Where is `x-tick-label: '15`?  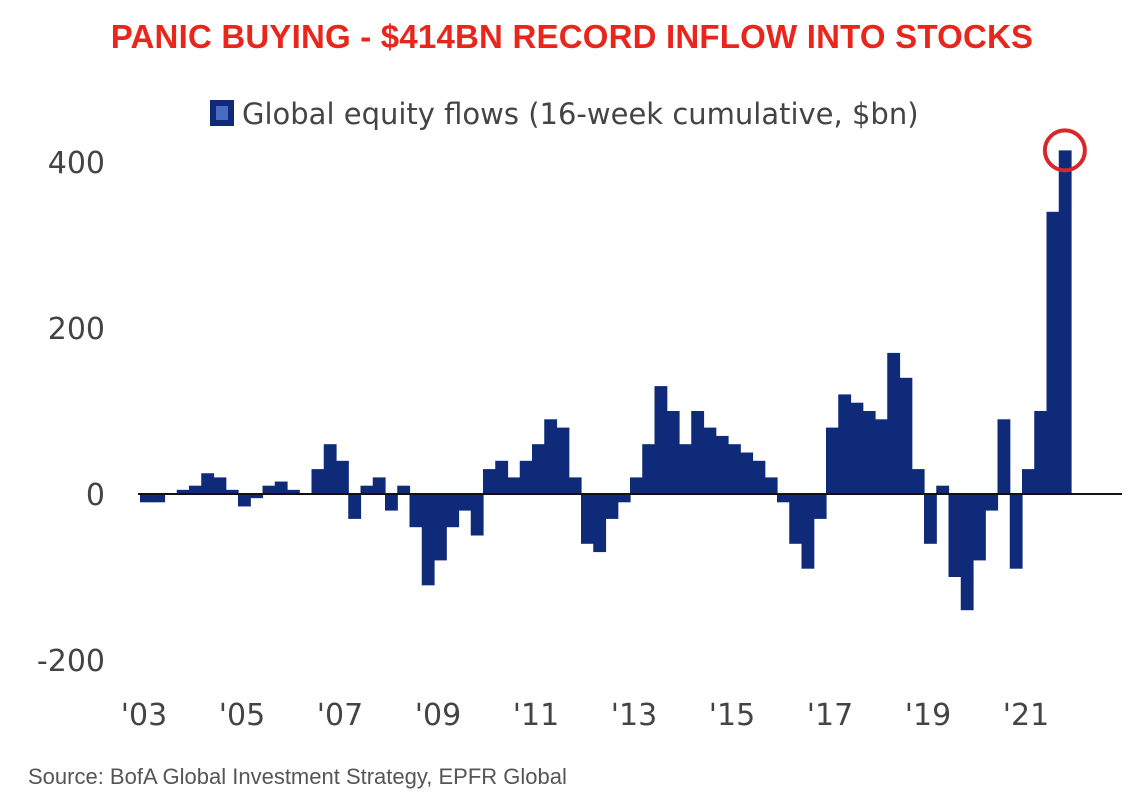 x-tick-label: '15 is located at coordinates (732, 715).